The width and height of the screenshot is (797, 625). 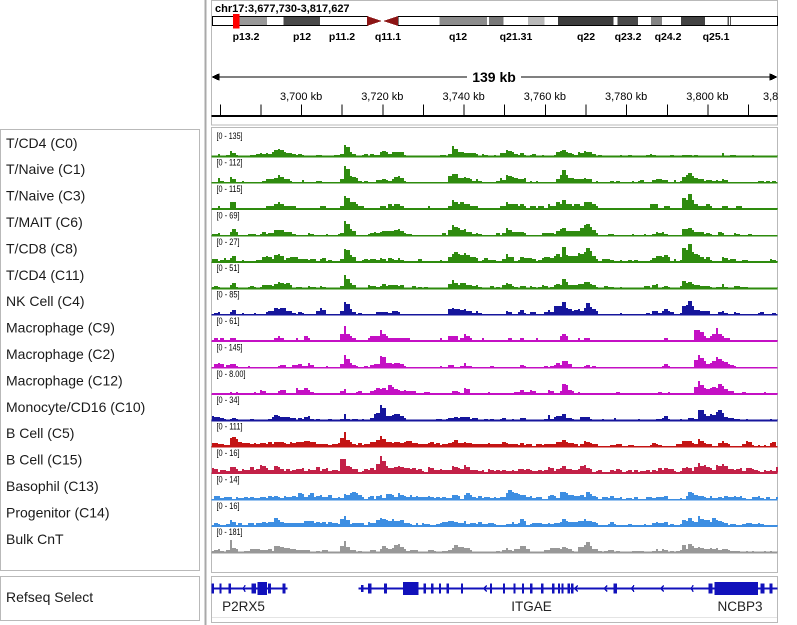 What do you see at coordinates (230, 532) in the screenshot?
I see `svg-text: [0 - 181]` at bounding box center [230, 532].